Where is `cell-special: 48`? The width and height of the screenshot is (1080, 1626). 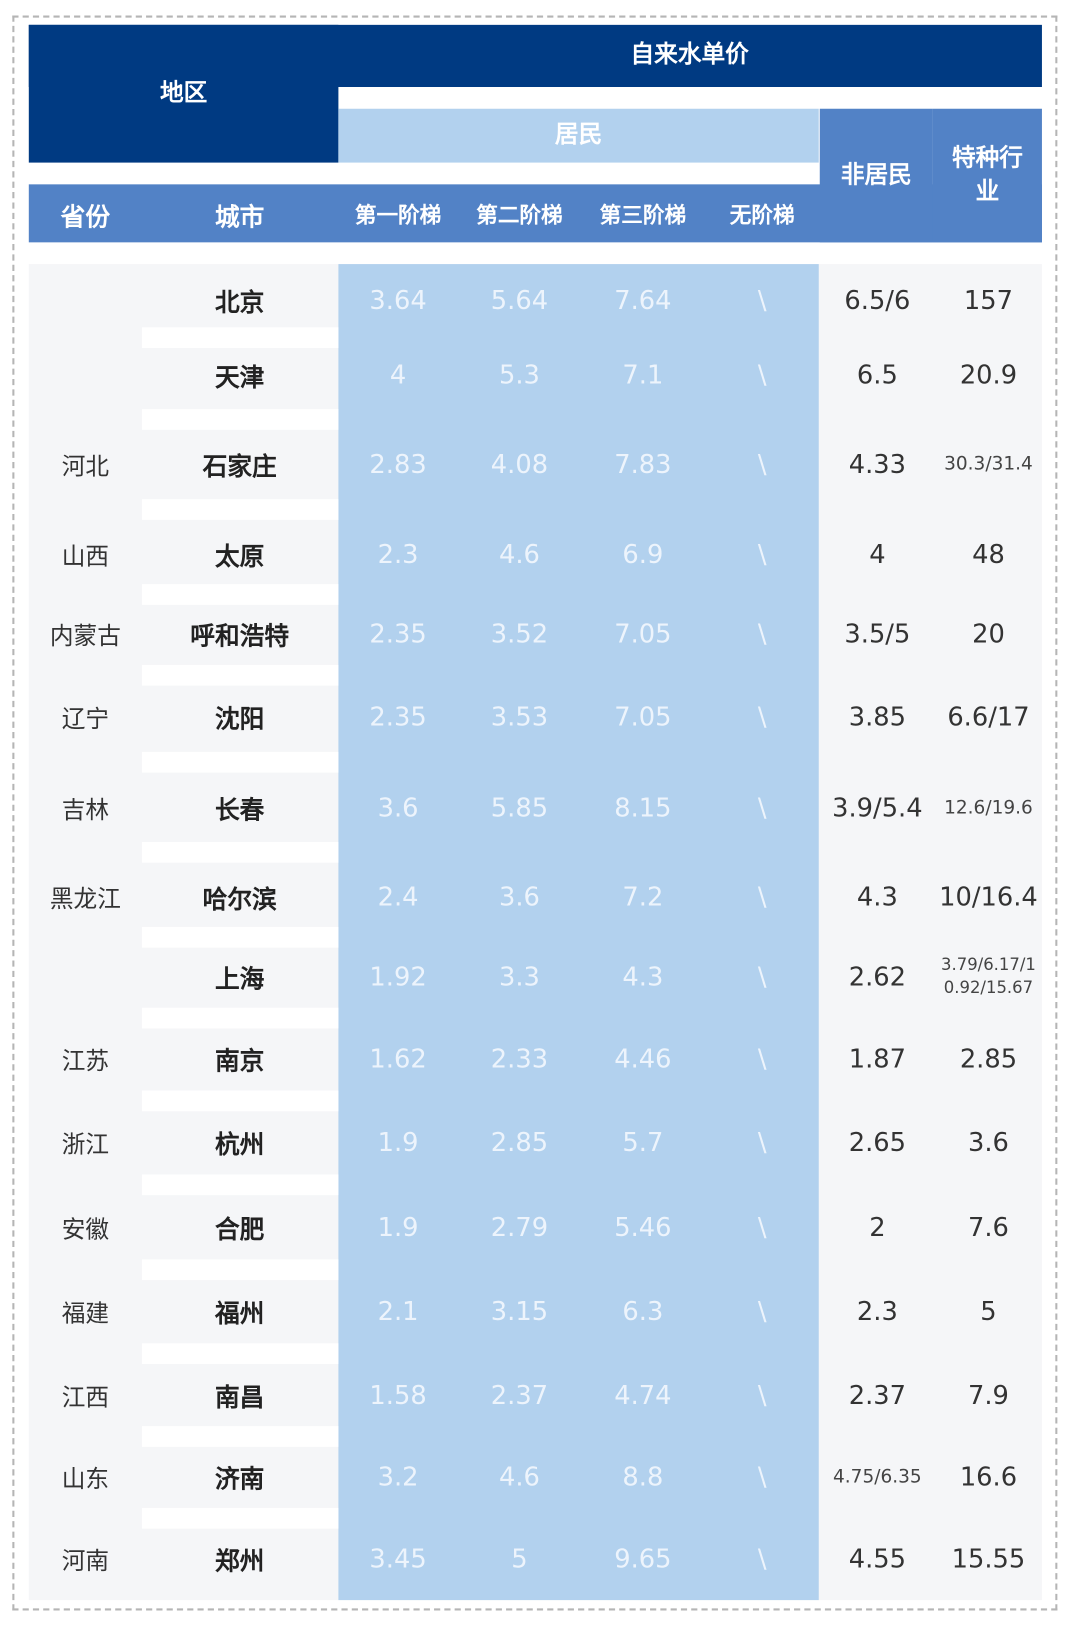 cell-special: 48 is located at coordinates (988, 554).